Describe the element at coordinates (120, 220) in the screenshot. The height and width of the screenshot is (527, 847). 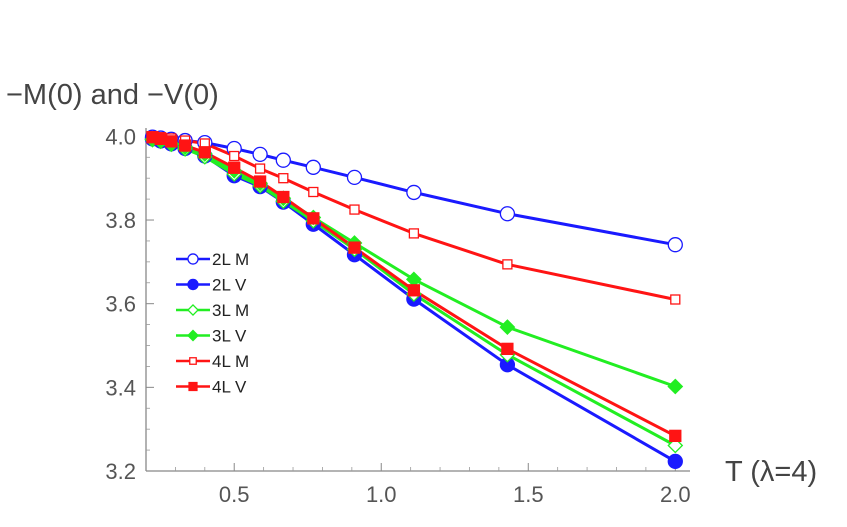
I see `y-tick-label: 3.8` at that location.